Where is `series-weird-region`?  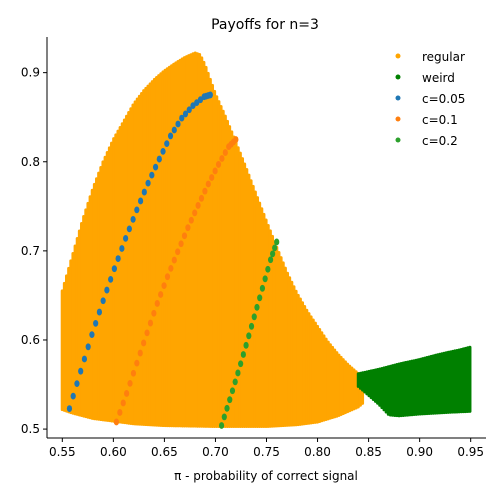 series-weird-region is located at coordinates (414, 381).